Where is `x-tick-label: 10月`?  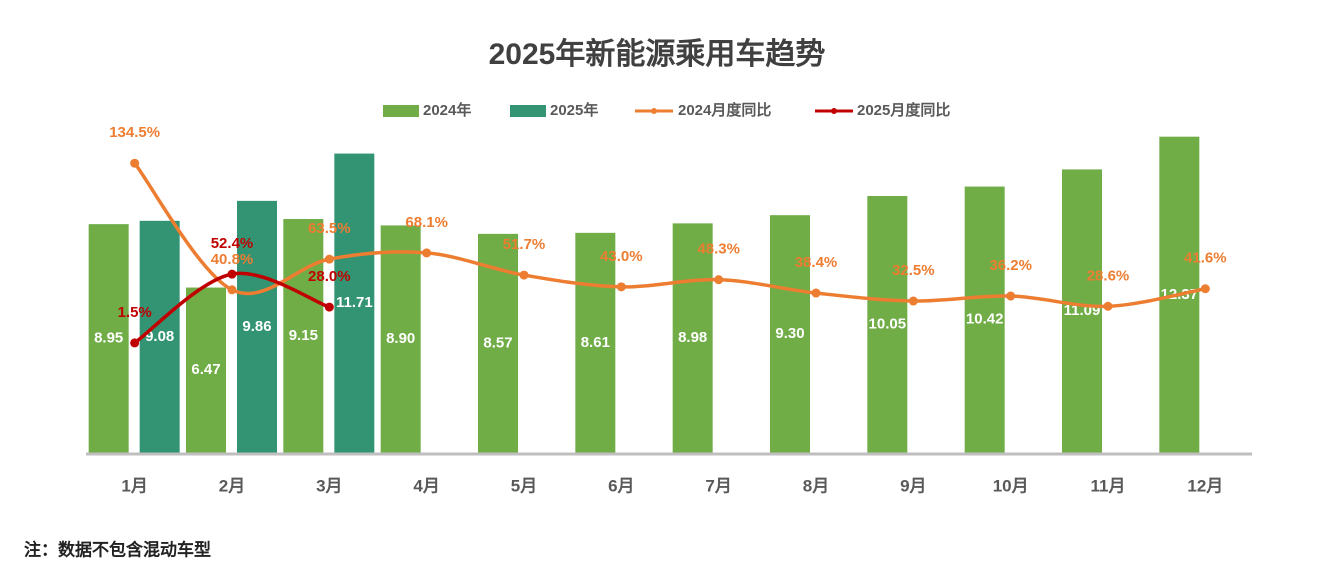 x-tick-label: 10月 is located at coordinates (1011, 485).